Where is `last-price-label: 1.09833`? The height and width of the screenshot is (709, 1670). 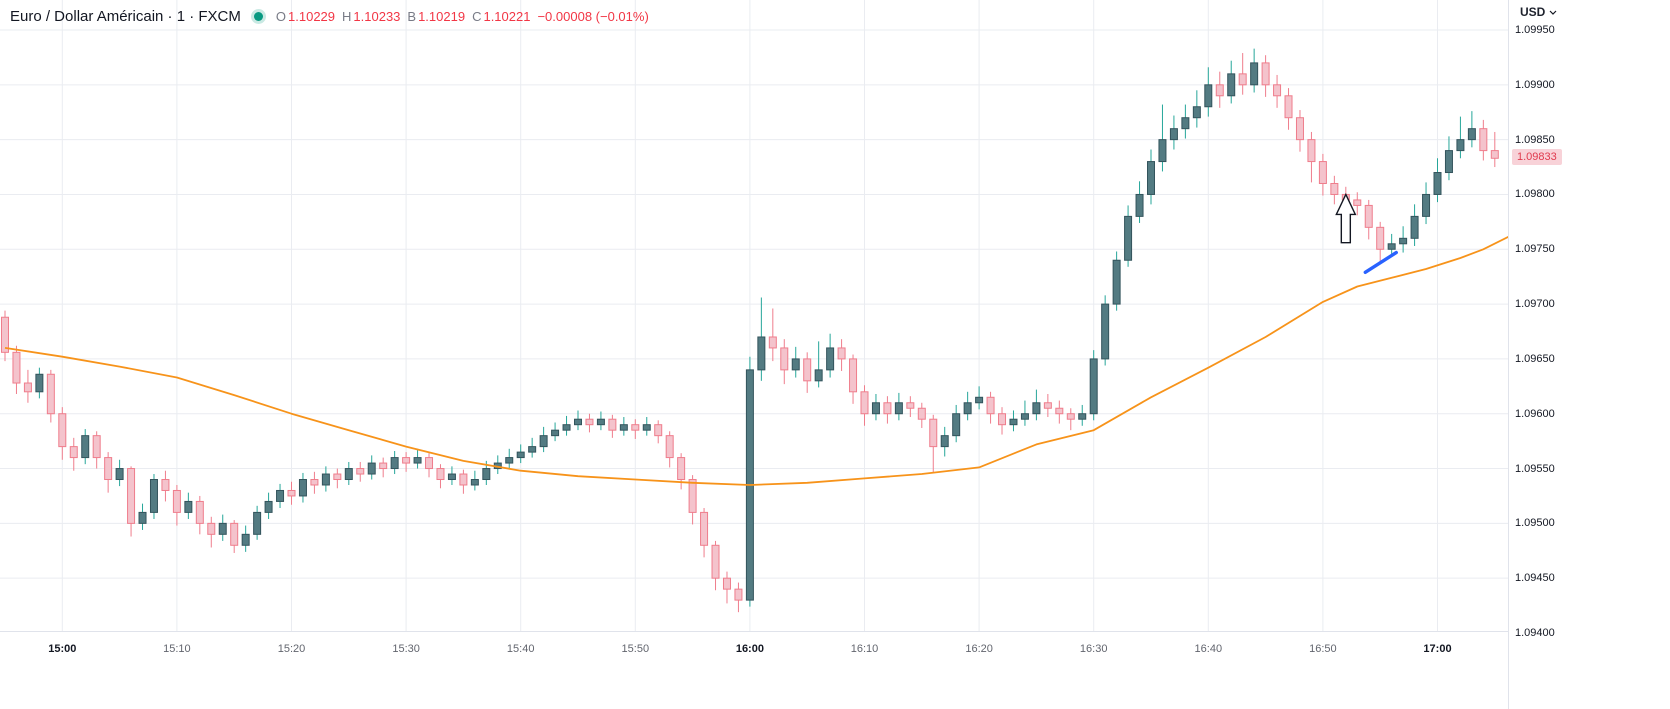 last-price-label: 1.09833 is located at coordinates (1537, 157).